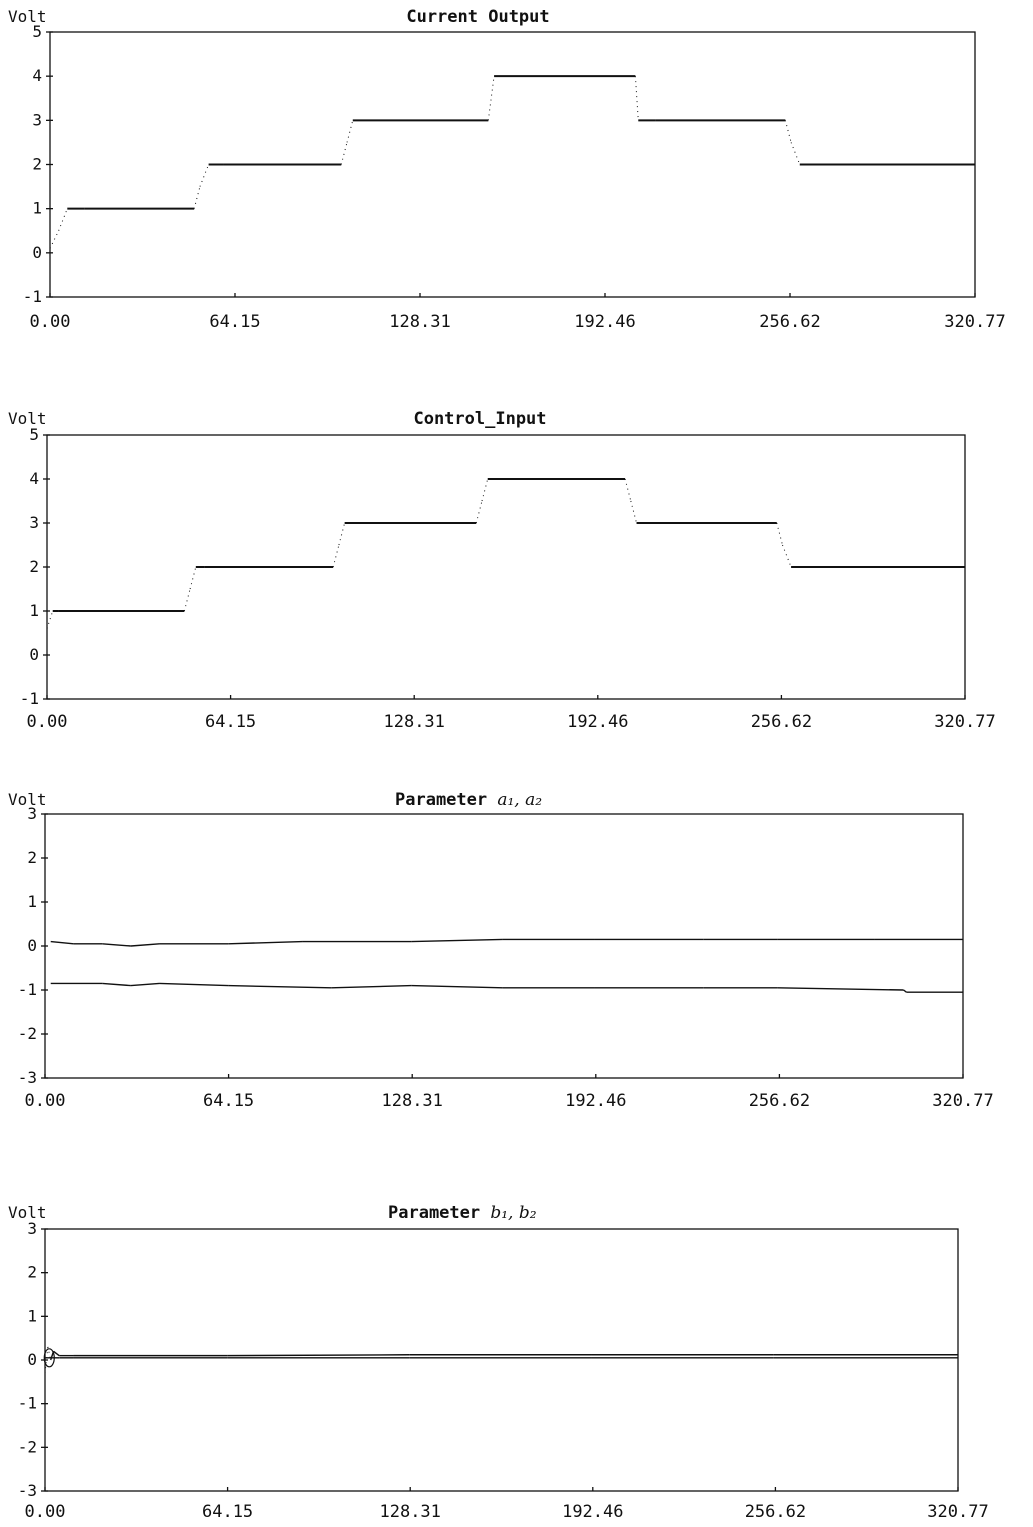  What do you see at coordinates (49, 1358) in the screenshot?
I see `initial-transient-mark` at bounding box center [49, 1358].